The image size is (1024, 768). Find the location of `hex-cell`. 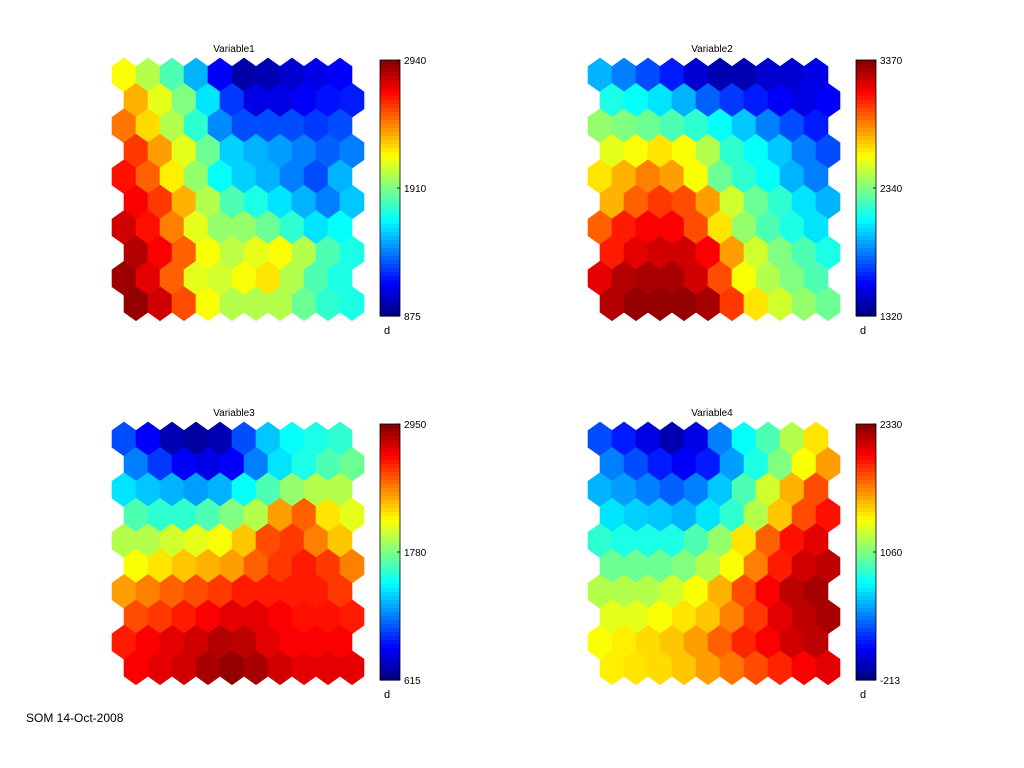

hex-cell is located at coordinates (828, 668).